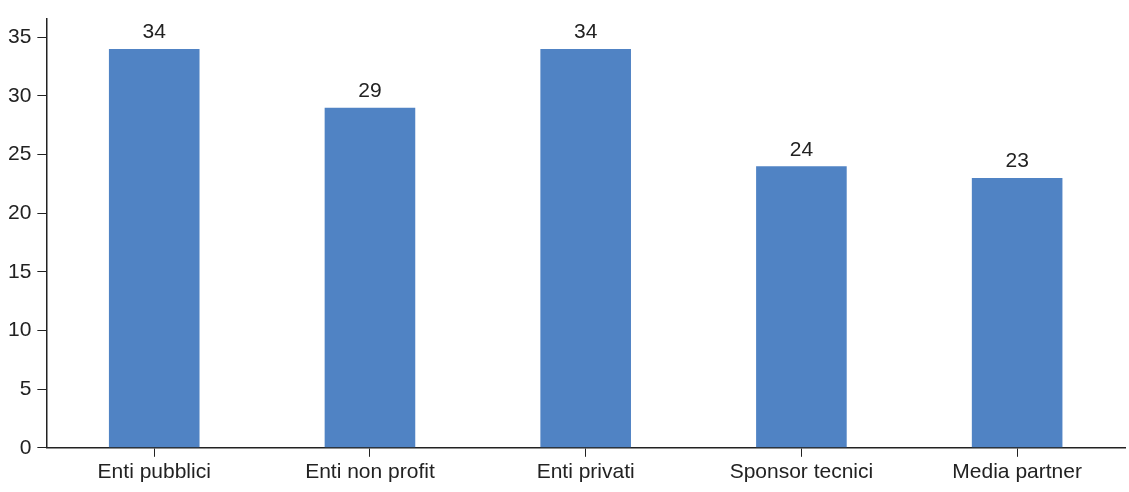 Image resolution: width=1129 pixels, height=492 pixels. I want to click on x-tick-label: Sponsor tecnici, so click(801, 471).